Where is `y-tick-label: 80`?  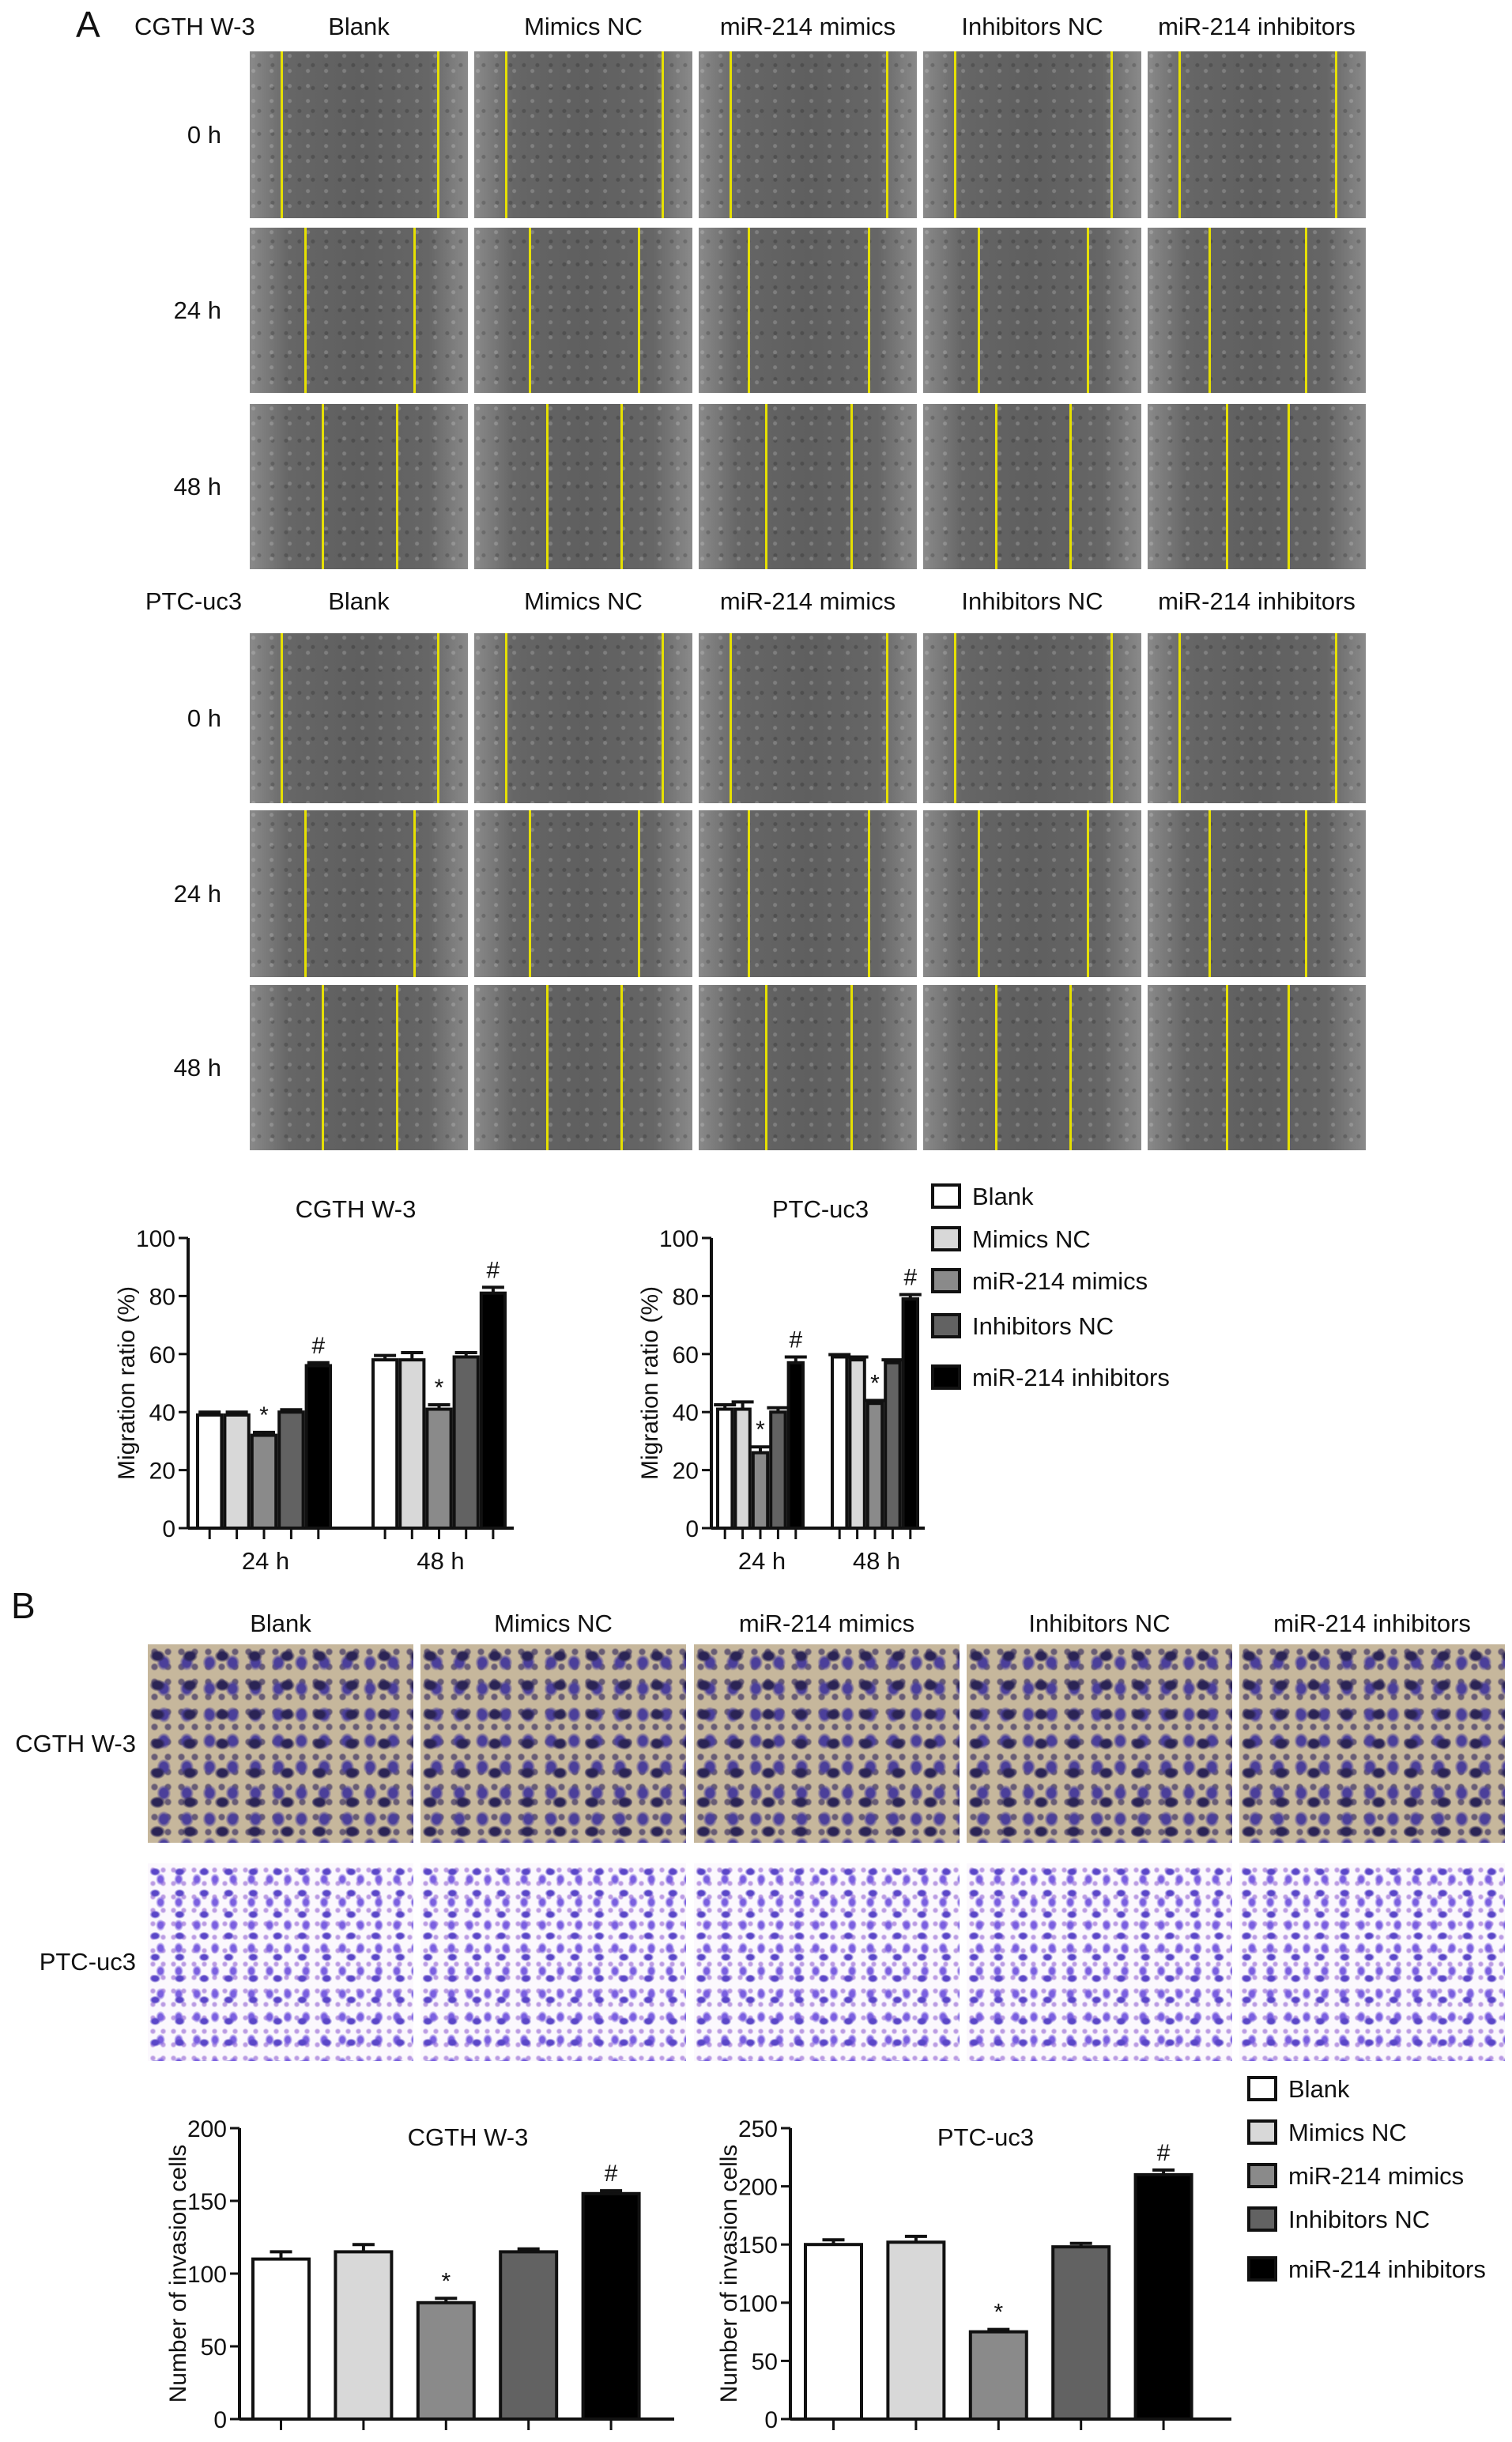
y-tick-label: 80 is located at coordinates (686, 1297).